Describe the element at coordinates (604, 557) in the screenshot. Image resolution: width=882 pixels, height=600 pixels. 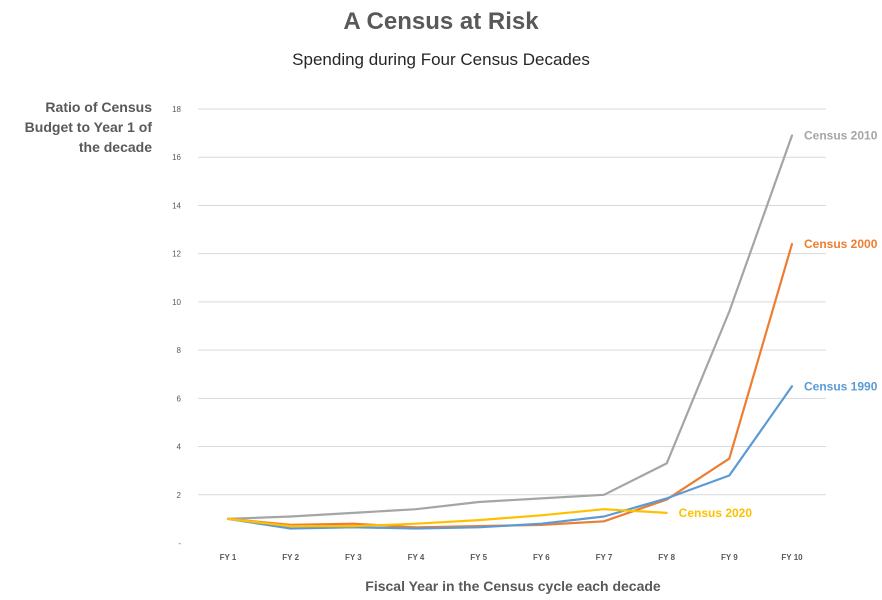
I see `x-tick-label: FY 7` at that location.